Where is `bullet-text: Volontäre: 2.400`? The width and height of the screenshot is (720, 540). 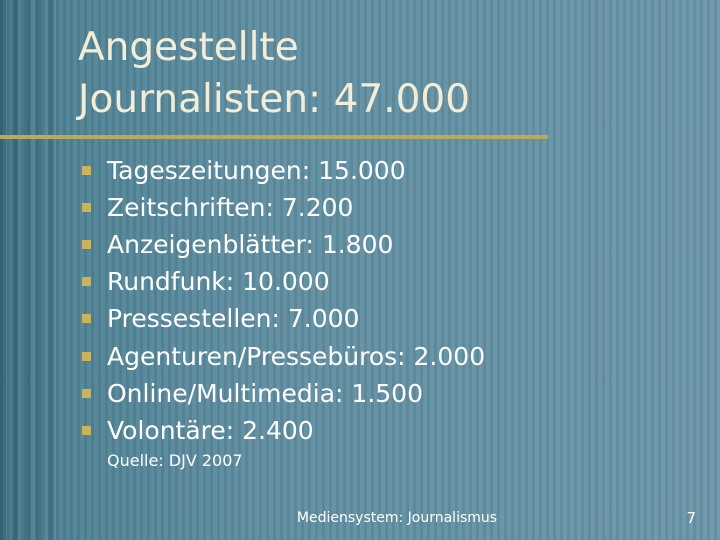
bullet-text: Volontäre: 2.400 is located at coordinates (210, 430).